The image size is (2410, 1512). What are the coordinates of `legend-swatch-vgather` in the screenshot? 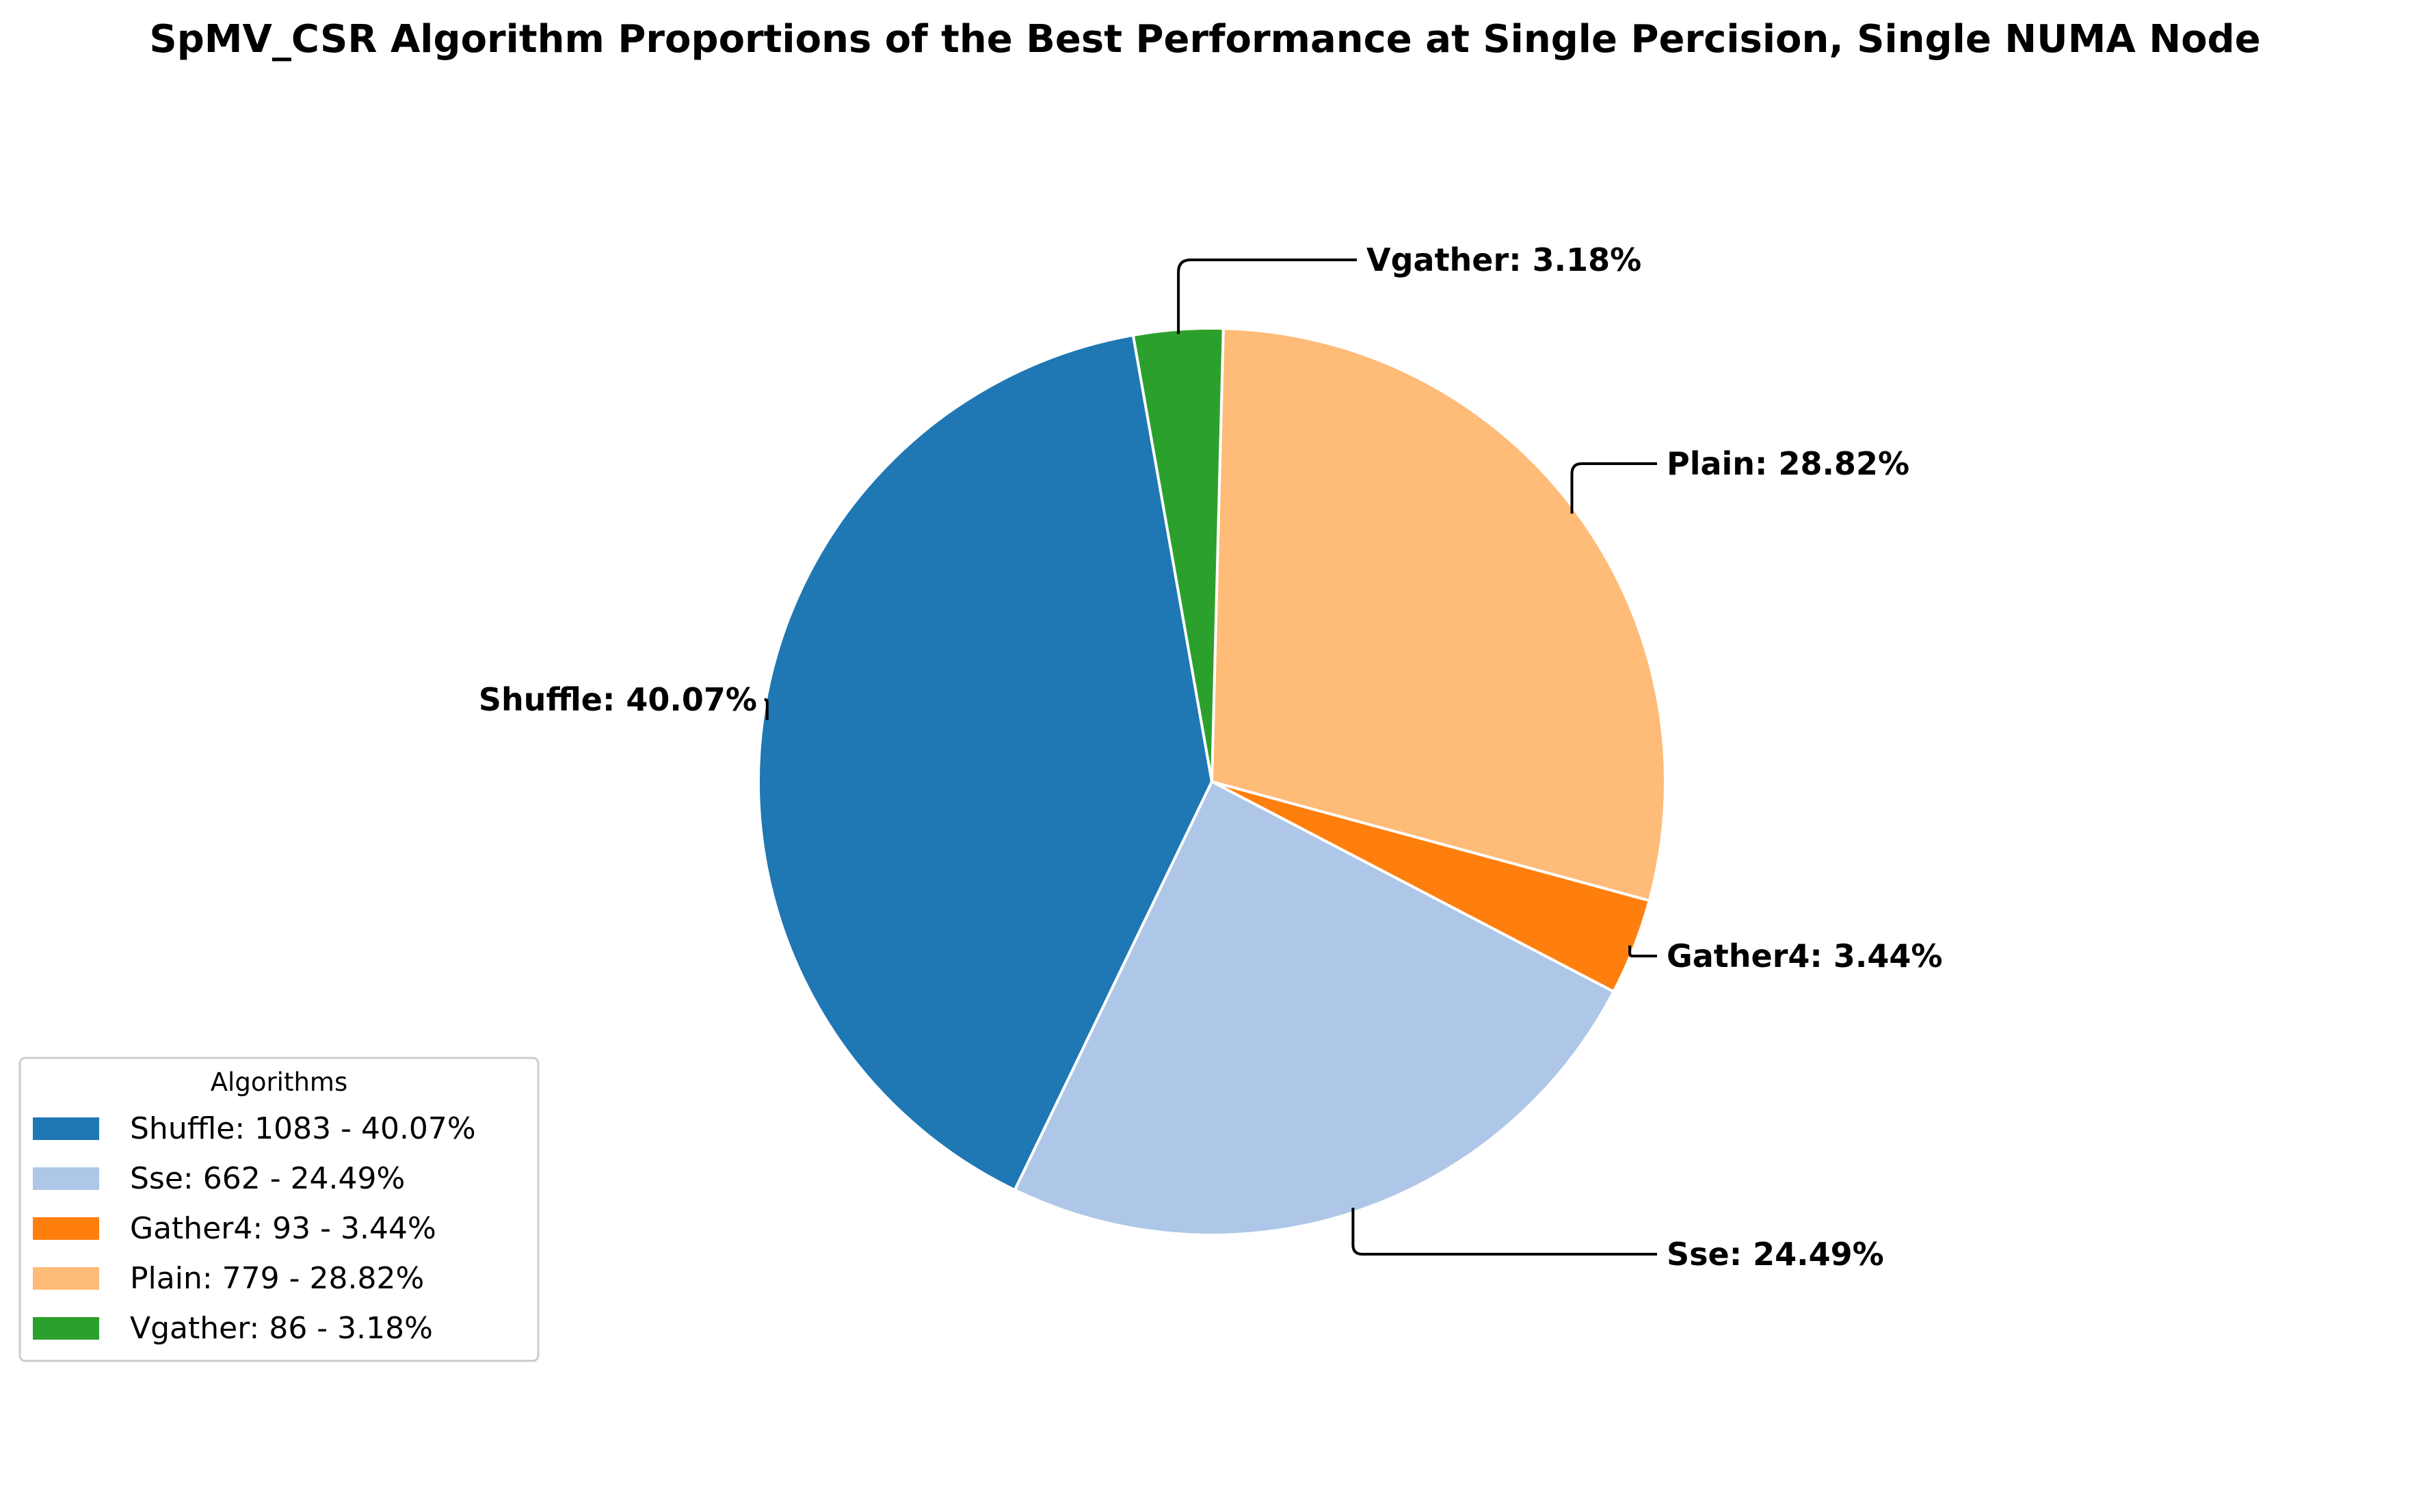 It's located at (66, 1328).